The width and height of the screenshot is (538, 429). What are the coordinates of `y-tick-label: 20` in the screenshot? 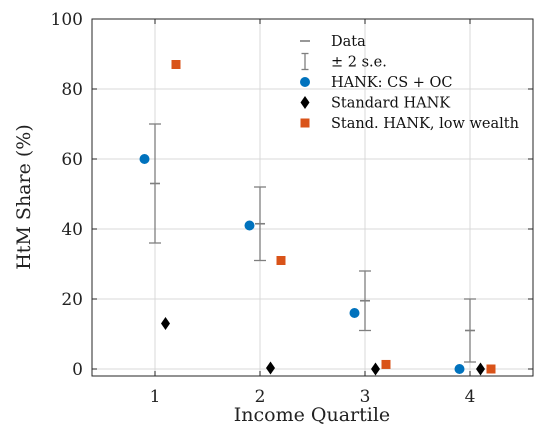 It's located at (72, 300).